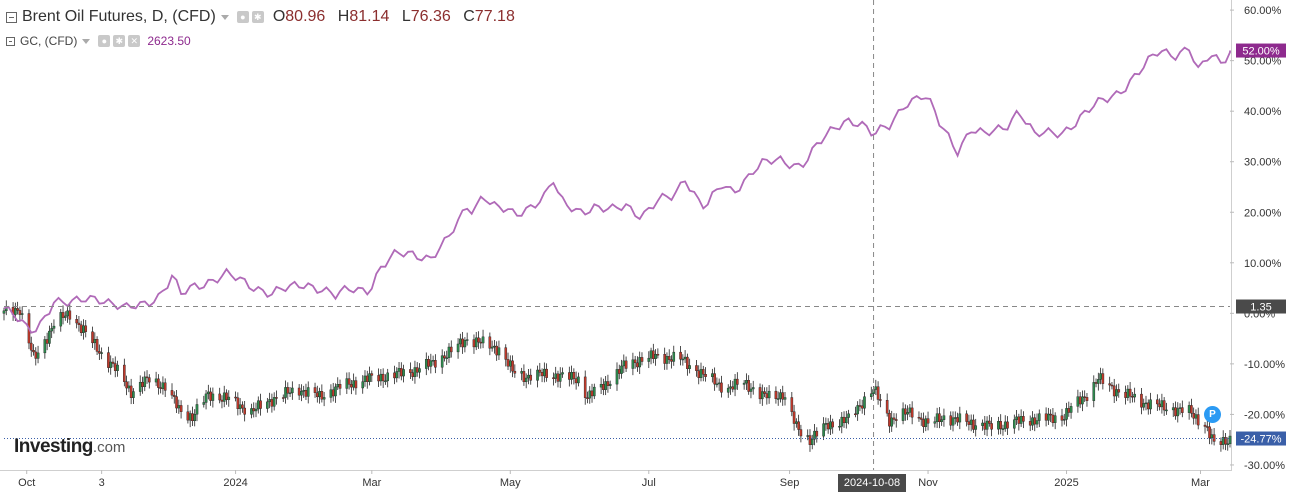  Describe the element at coordinates (1261, 50) in the screenshot. I see `gold-last-value-tag: 52.00%` at that location.